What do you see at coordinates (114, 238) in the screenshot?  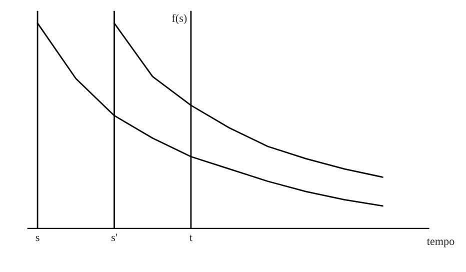 I see `x-tick-label: s'` at bounding box center [114, 238].